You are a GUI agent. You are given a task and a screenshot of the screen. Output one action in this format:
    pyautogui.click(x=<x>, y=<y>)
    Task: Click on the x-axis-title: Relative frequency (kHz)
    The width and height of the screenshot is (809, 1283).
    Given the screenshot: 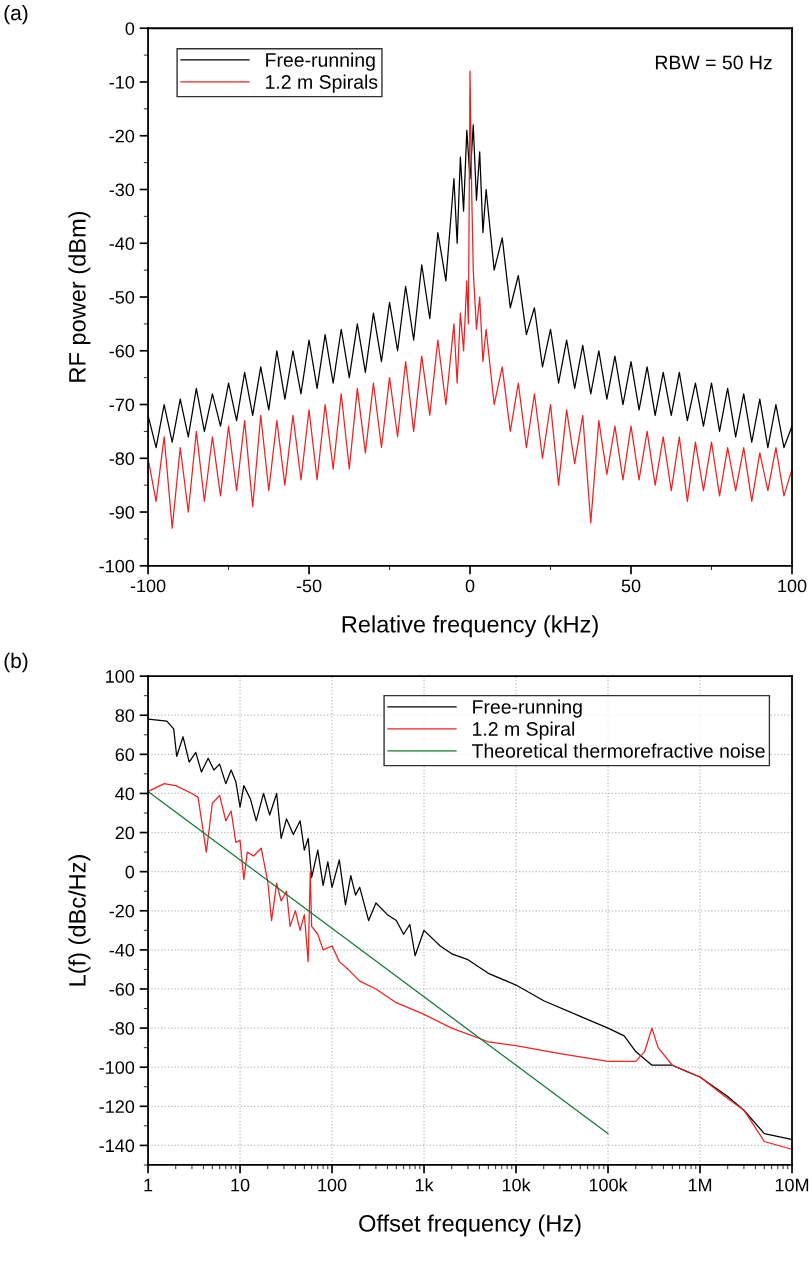 What is the action you would take?
    pyautogui.click(x=470, y=626)
    